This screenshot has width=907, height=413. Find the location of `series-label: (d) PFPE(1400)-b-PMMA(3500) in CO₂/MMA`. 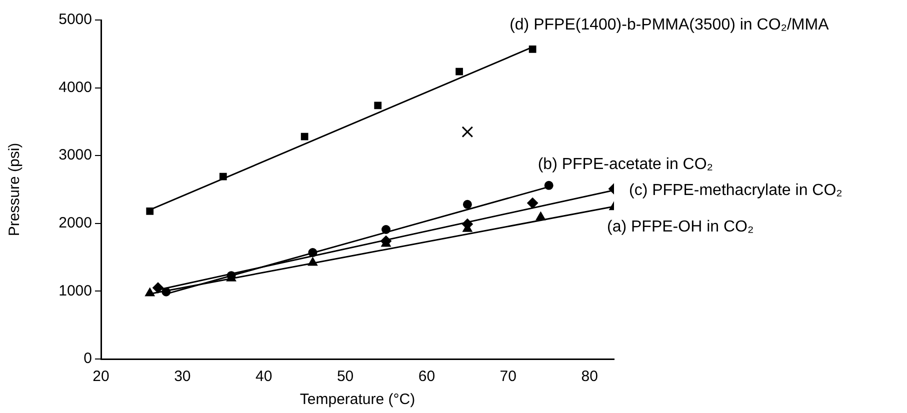

series-label: (d) PFPE(1400)-b-PMMA(3500) in CO₂/MMA is located at coordinates (670, 25).